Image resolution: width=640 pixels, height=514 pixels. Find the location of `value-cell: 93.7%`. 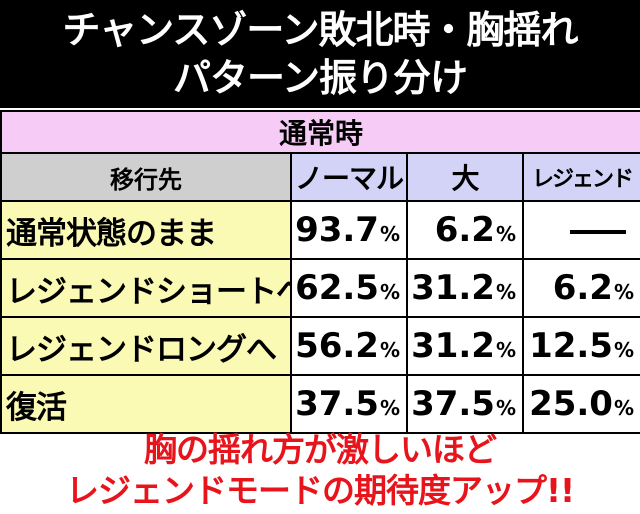

value-cell: 93.7% is located at coordinates (349, 230).